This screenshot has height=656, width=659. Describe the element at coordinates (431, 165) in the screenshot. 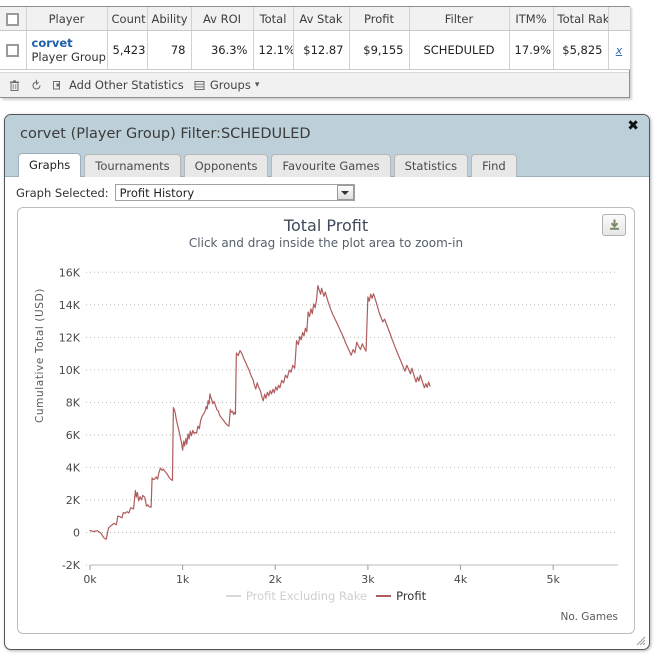

I see `tab-statistics: Statistics` at that location.